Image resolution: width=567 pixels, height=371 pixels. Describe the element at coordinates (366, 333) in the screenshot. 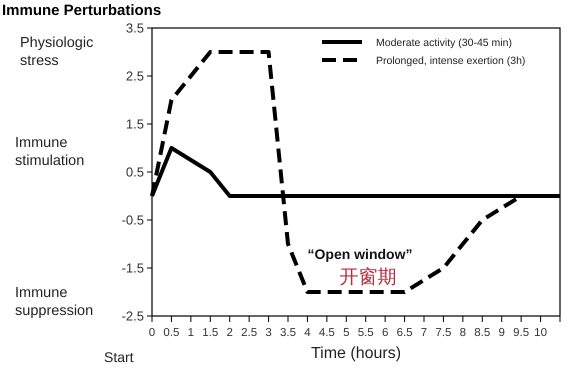

I see `x-tick-label: 5.5` at that location.